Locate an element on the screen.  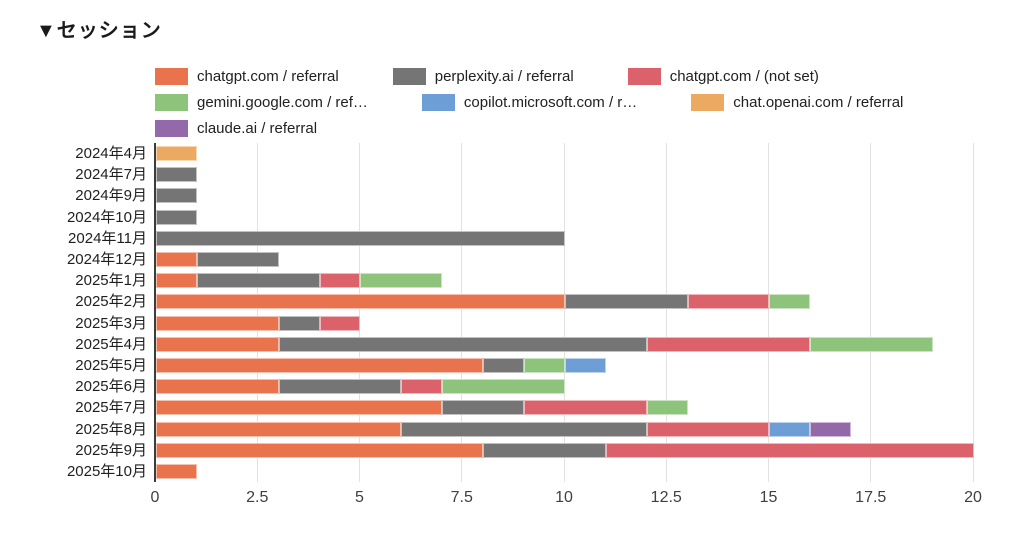
legend-item: chat.openai.com / referral is located at coordinates (797, 102).